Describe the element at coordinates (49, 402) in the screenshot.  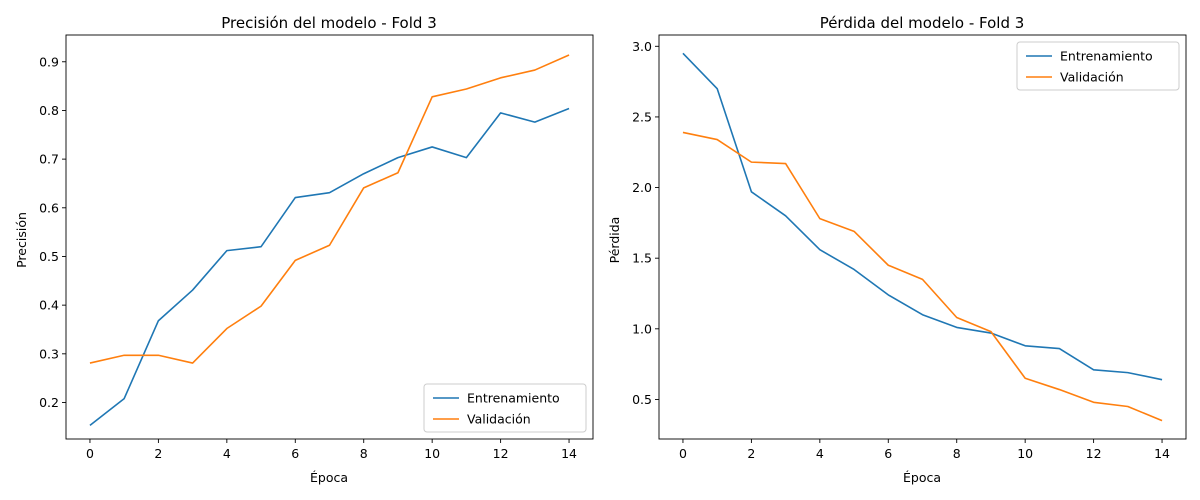
I see `y-tick-label: 0.2` at that location.